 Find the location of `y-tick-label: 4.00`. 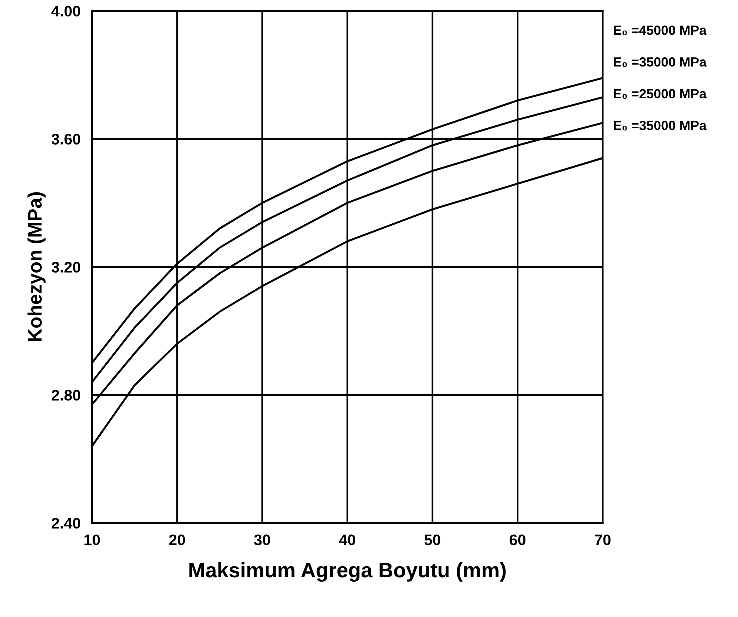

y-tick-label: 4.00 is located at coordinates (66, 11).